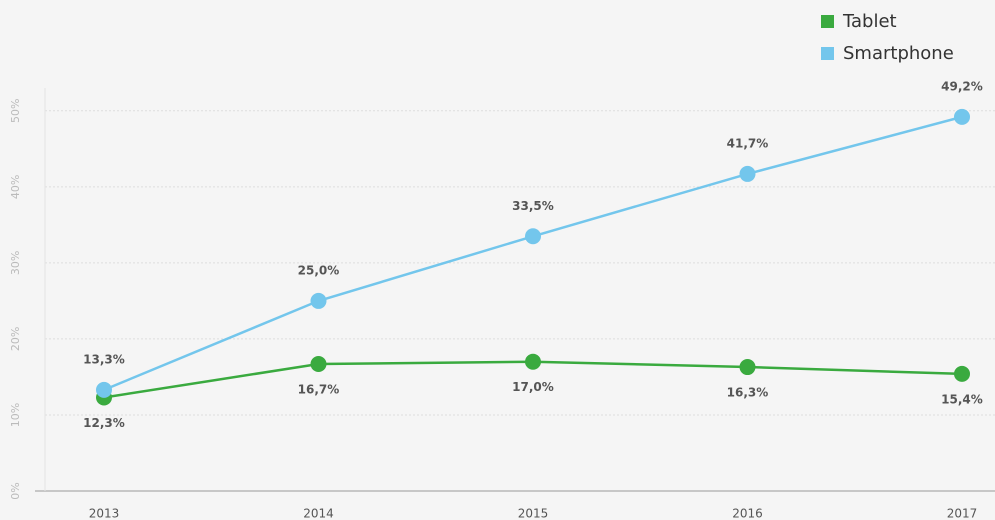 The width and height of the screenshot is (995, 520). Describe the element at coordinates (318, 513) in the screenshot. I see `x-tick-label: 2014` at that location.